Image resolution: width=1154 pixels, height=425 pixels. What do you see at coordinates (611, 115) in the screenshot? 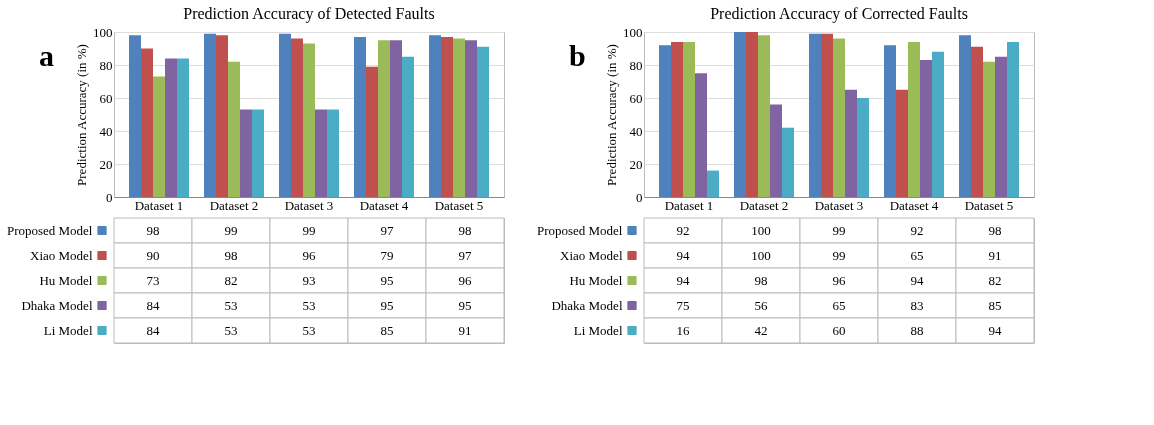
I see `y-axis-title: Prediction Accuracy (in %)` at bounding box center [611, 115].